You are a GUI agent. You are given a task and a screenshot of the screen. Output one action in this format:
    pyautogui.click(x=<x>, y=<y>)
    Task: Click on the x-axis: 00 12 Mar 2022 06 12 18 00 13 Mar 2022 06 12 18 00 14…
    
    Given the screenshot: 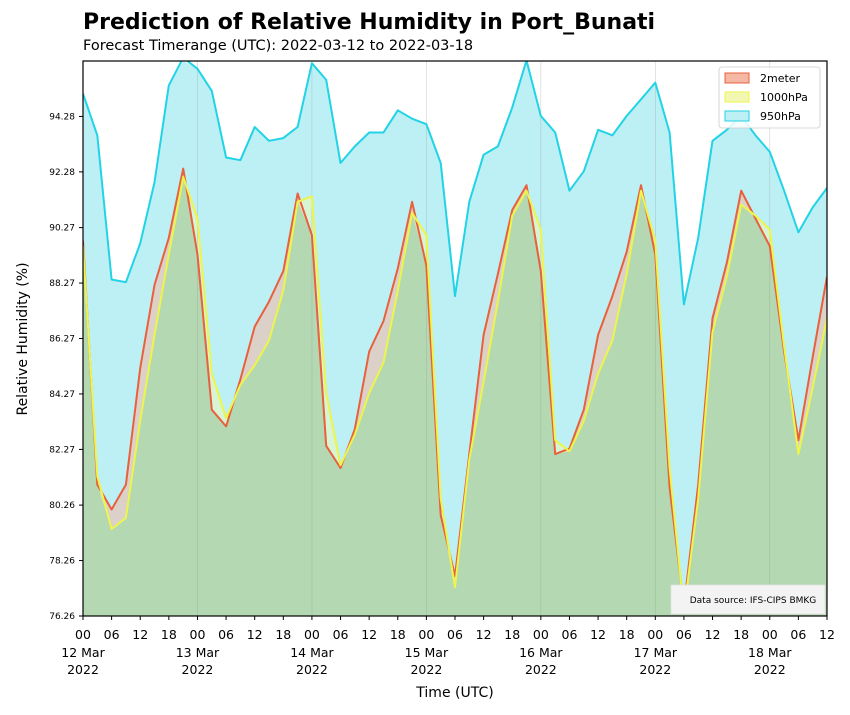 What is the action you would take?
    pyautogui.click(x=448, y=646)
    